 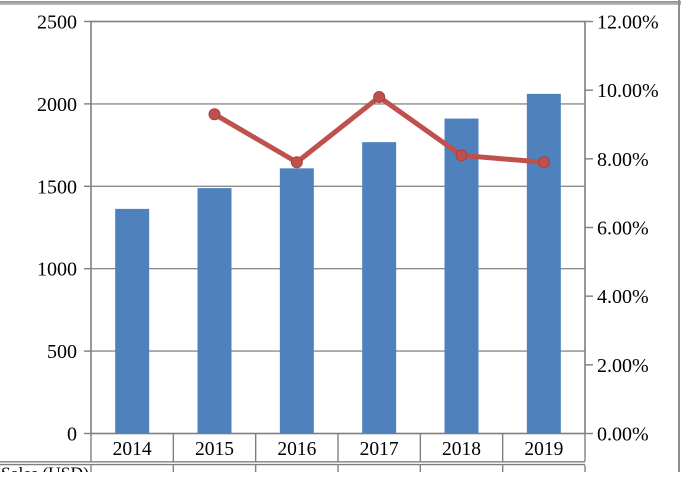 What do you see at coordinates (57, 23) in the screenshot?
I see `left-axis-label: 2500` at bounding box center [57, 23].